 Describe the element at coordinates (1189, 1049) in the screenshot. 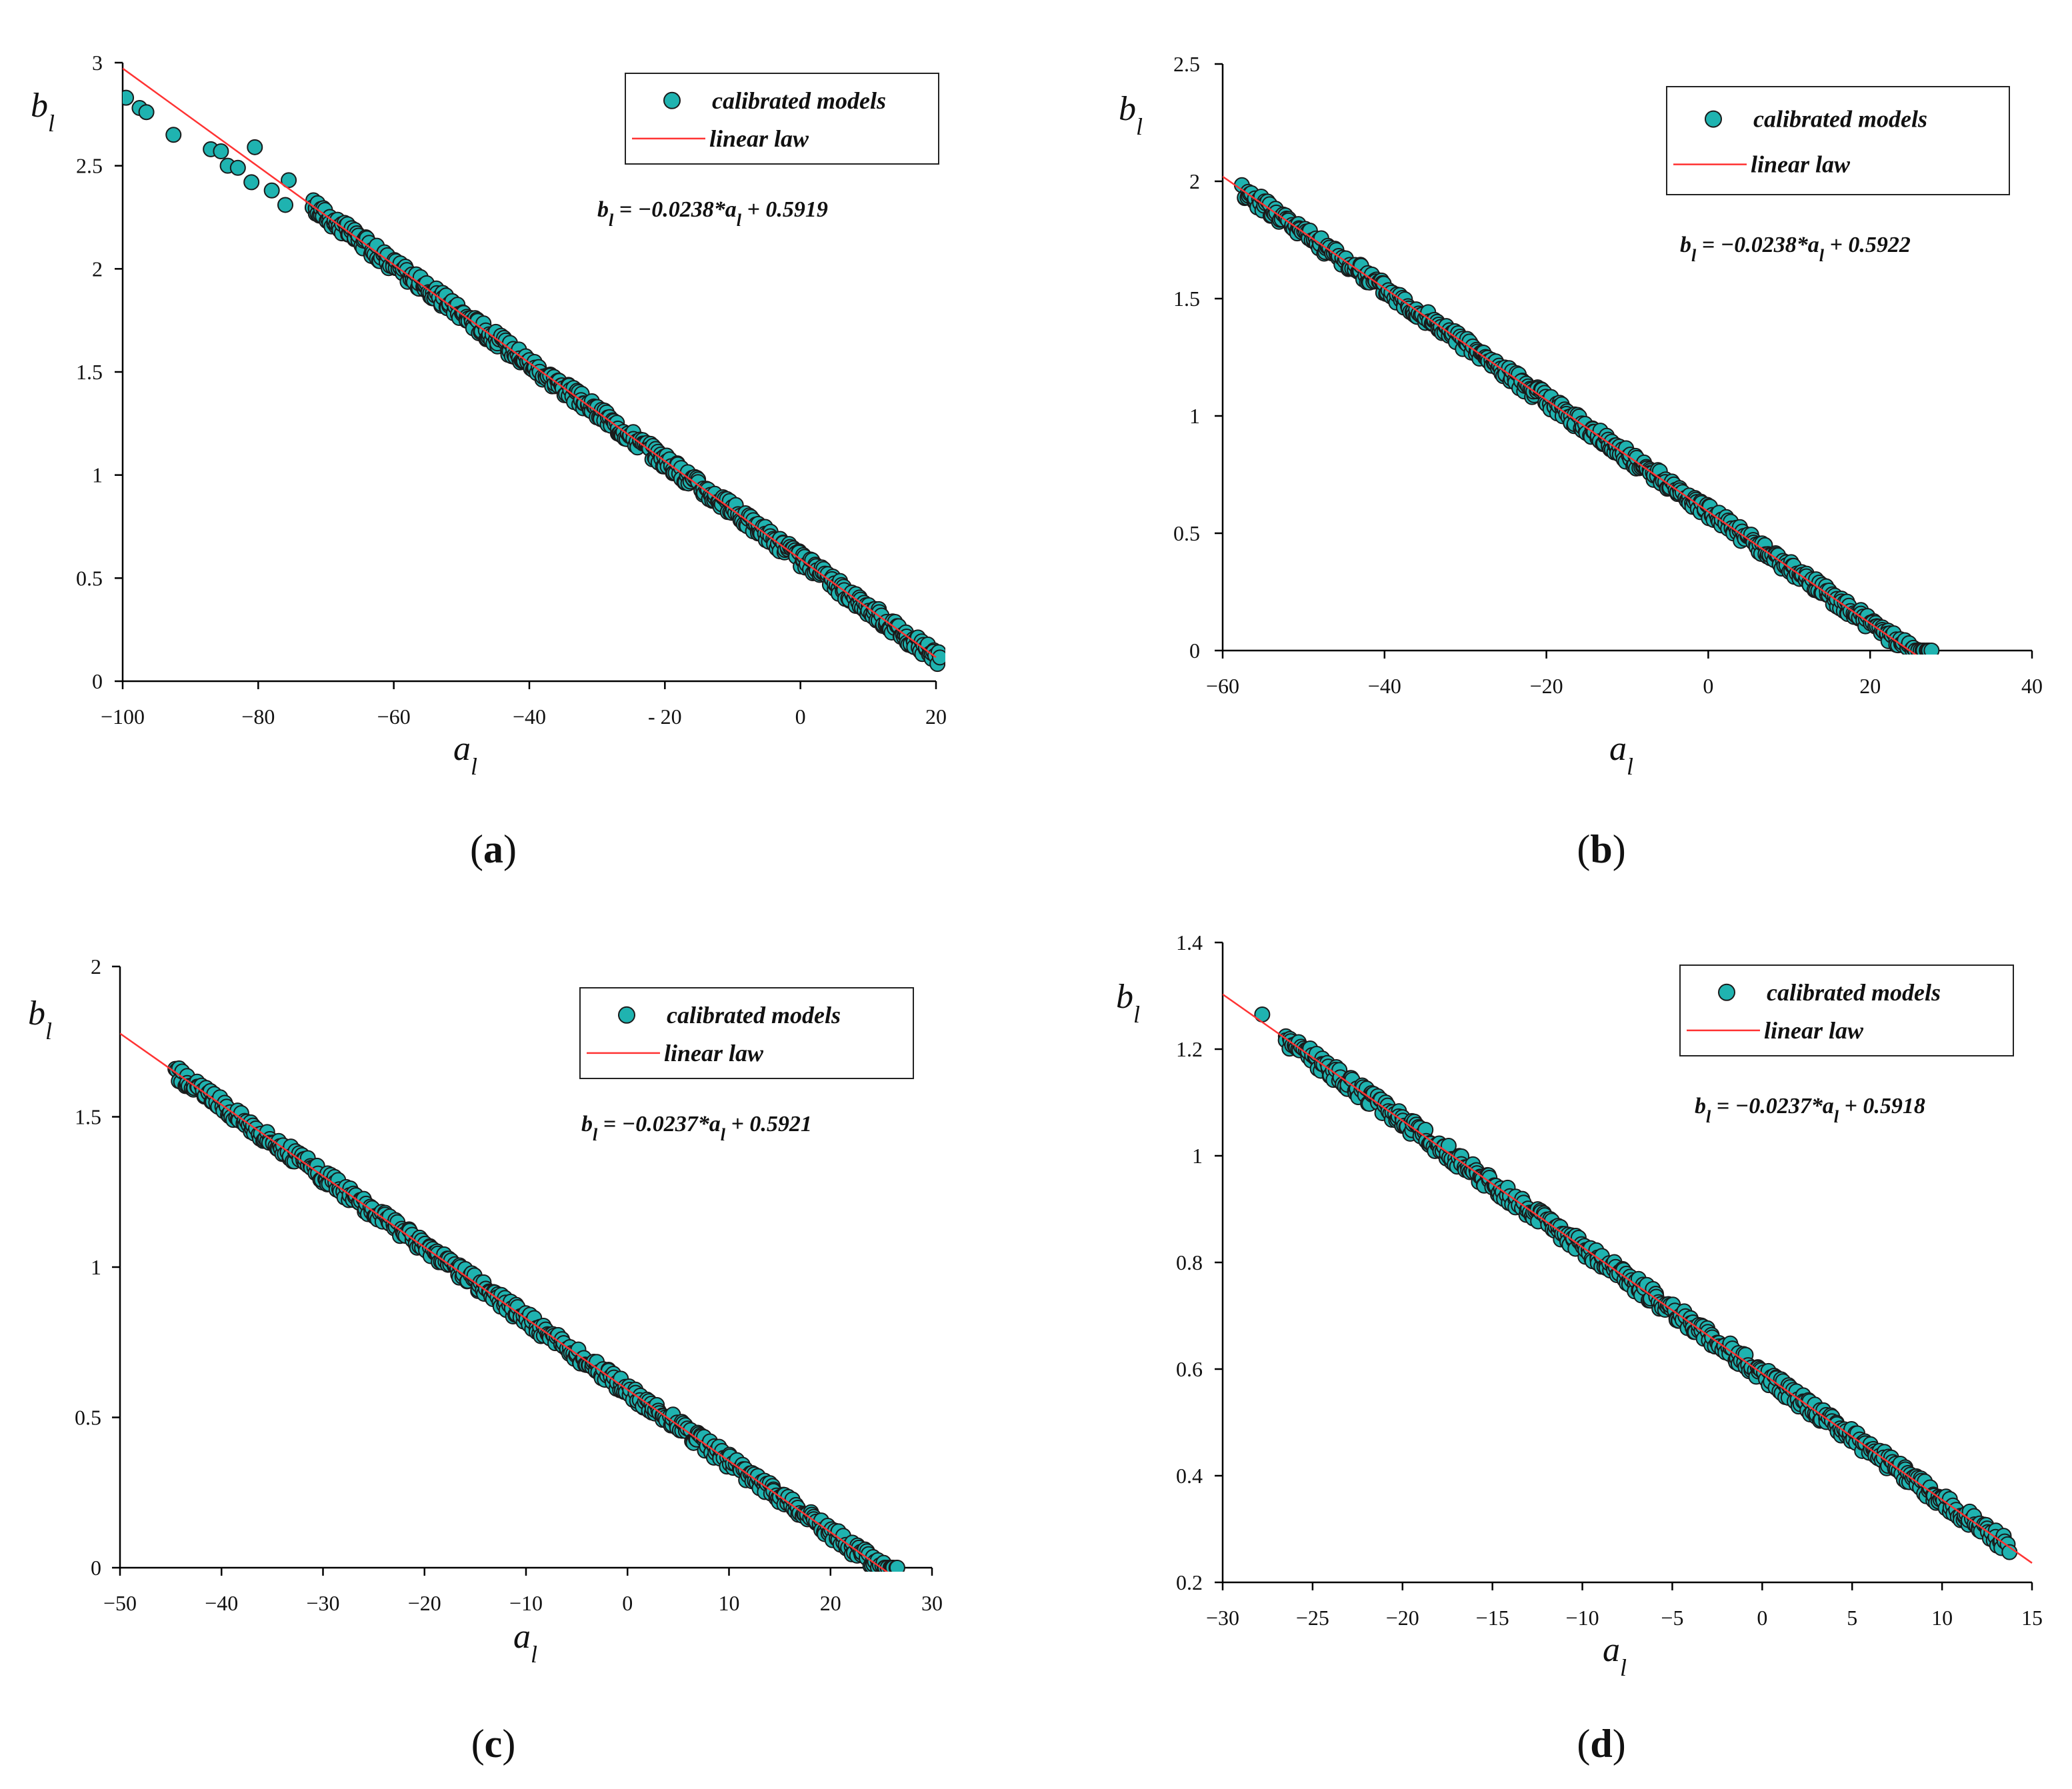

I see `y-tick-label: 1.2` at that location.